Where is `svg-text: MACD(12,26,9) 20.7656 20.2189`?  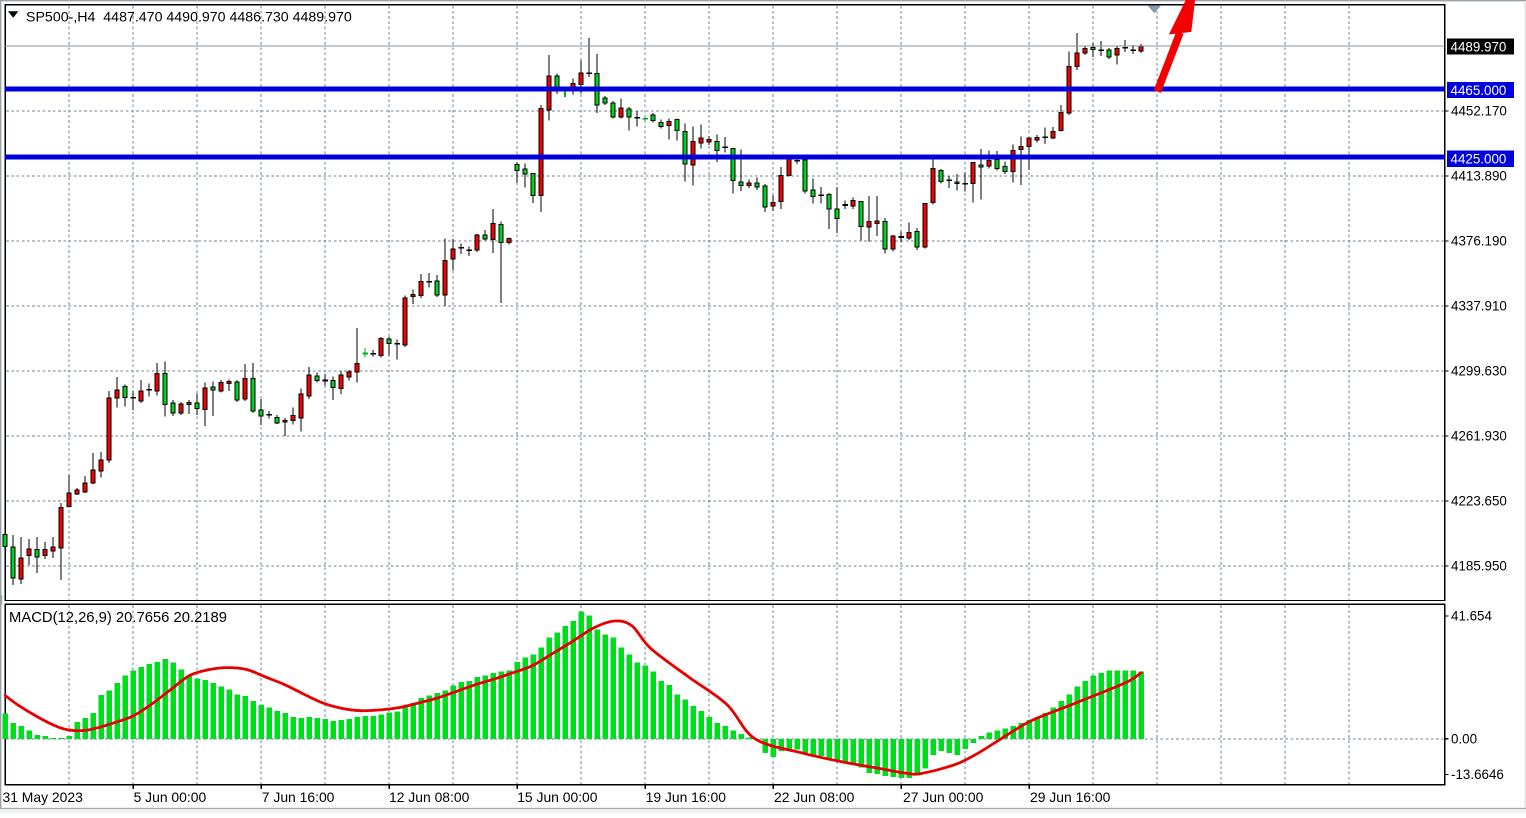
svg-text: MACD(12,26,9) 20.7656 20.2189 is located at coordinates (118, 618).